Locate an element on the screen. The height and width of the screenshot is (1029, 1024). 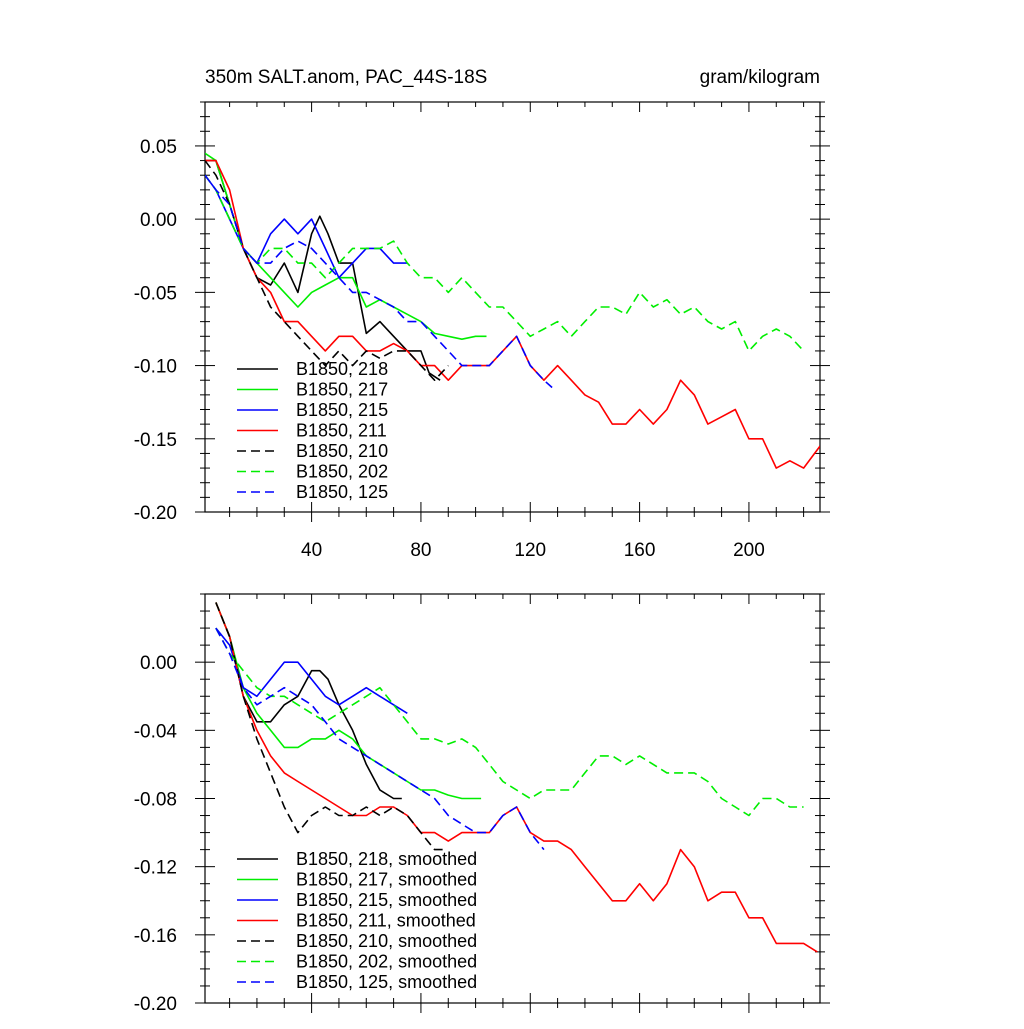
legend-label: B1850, 217 is located at coordinates (342, 390).